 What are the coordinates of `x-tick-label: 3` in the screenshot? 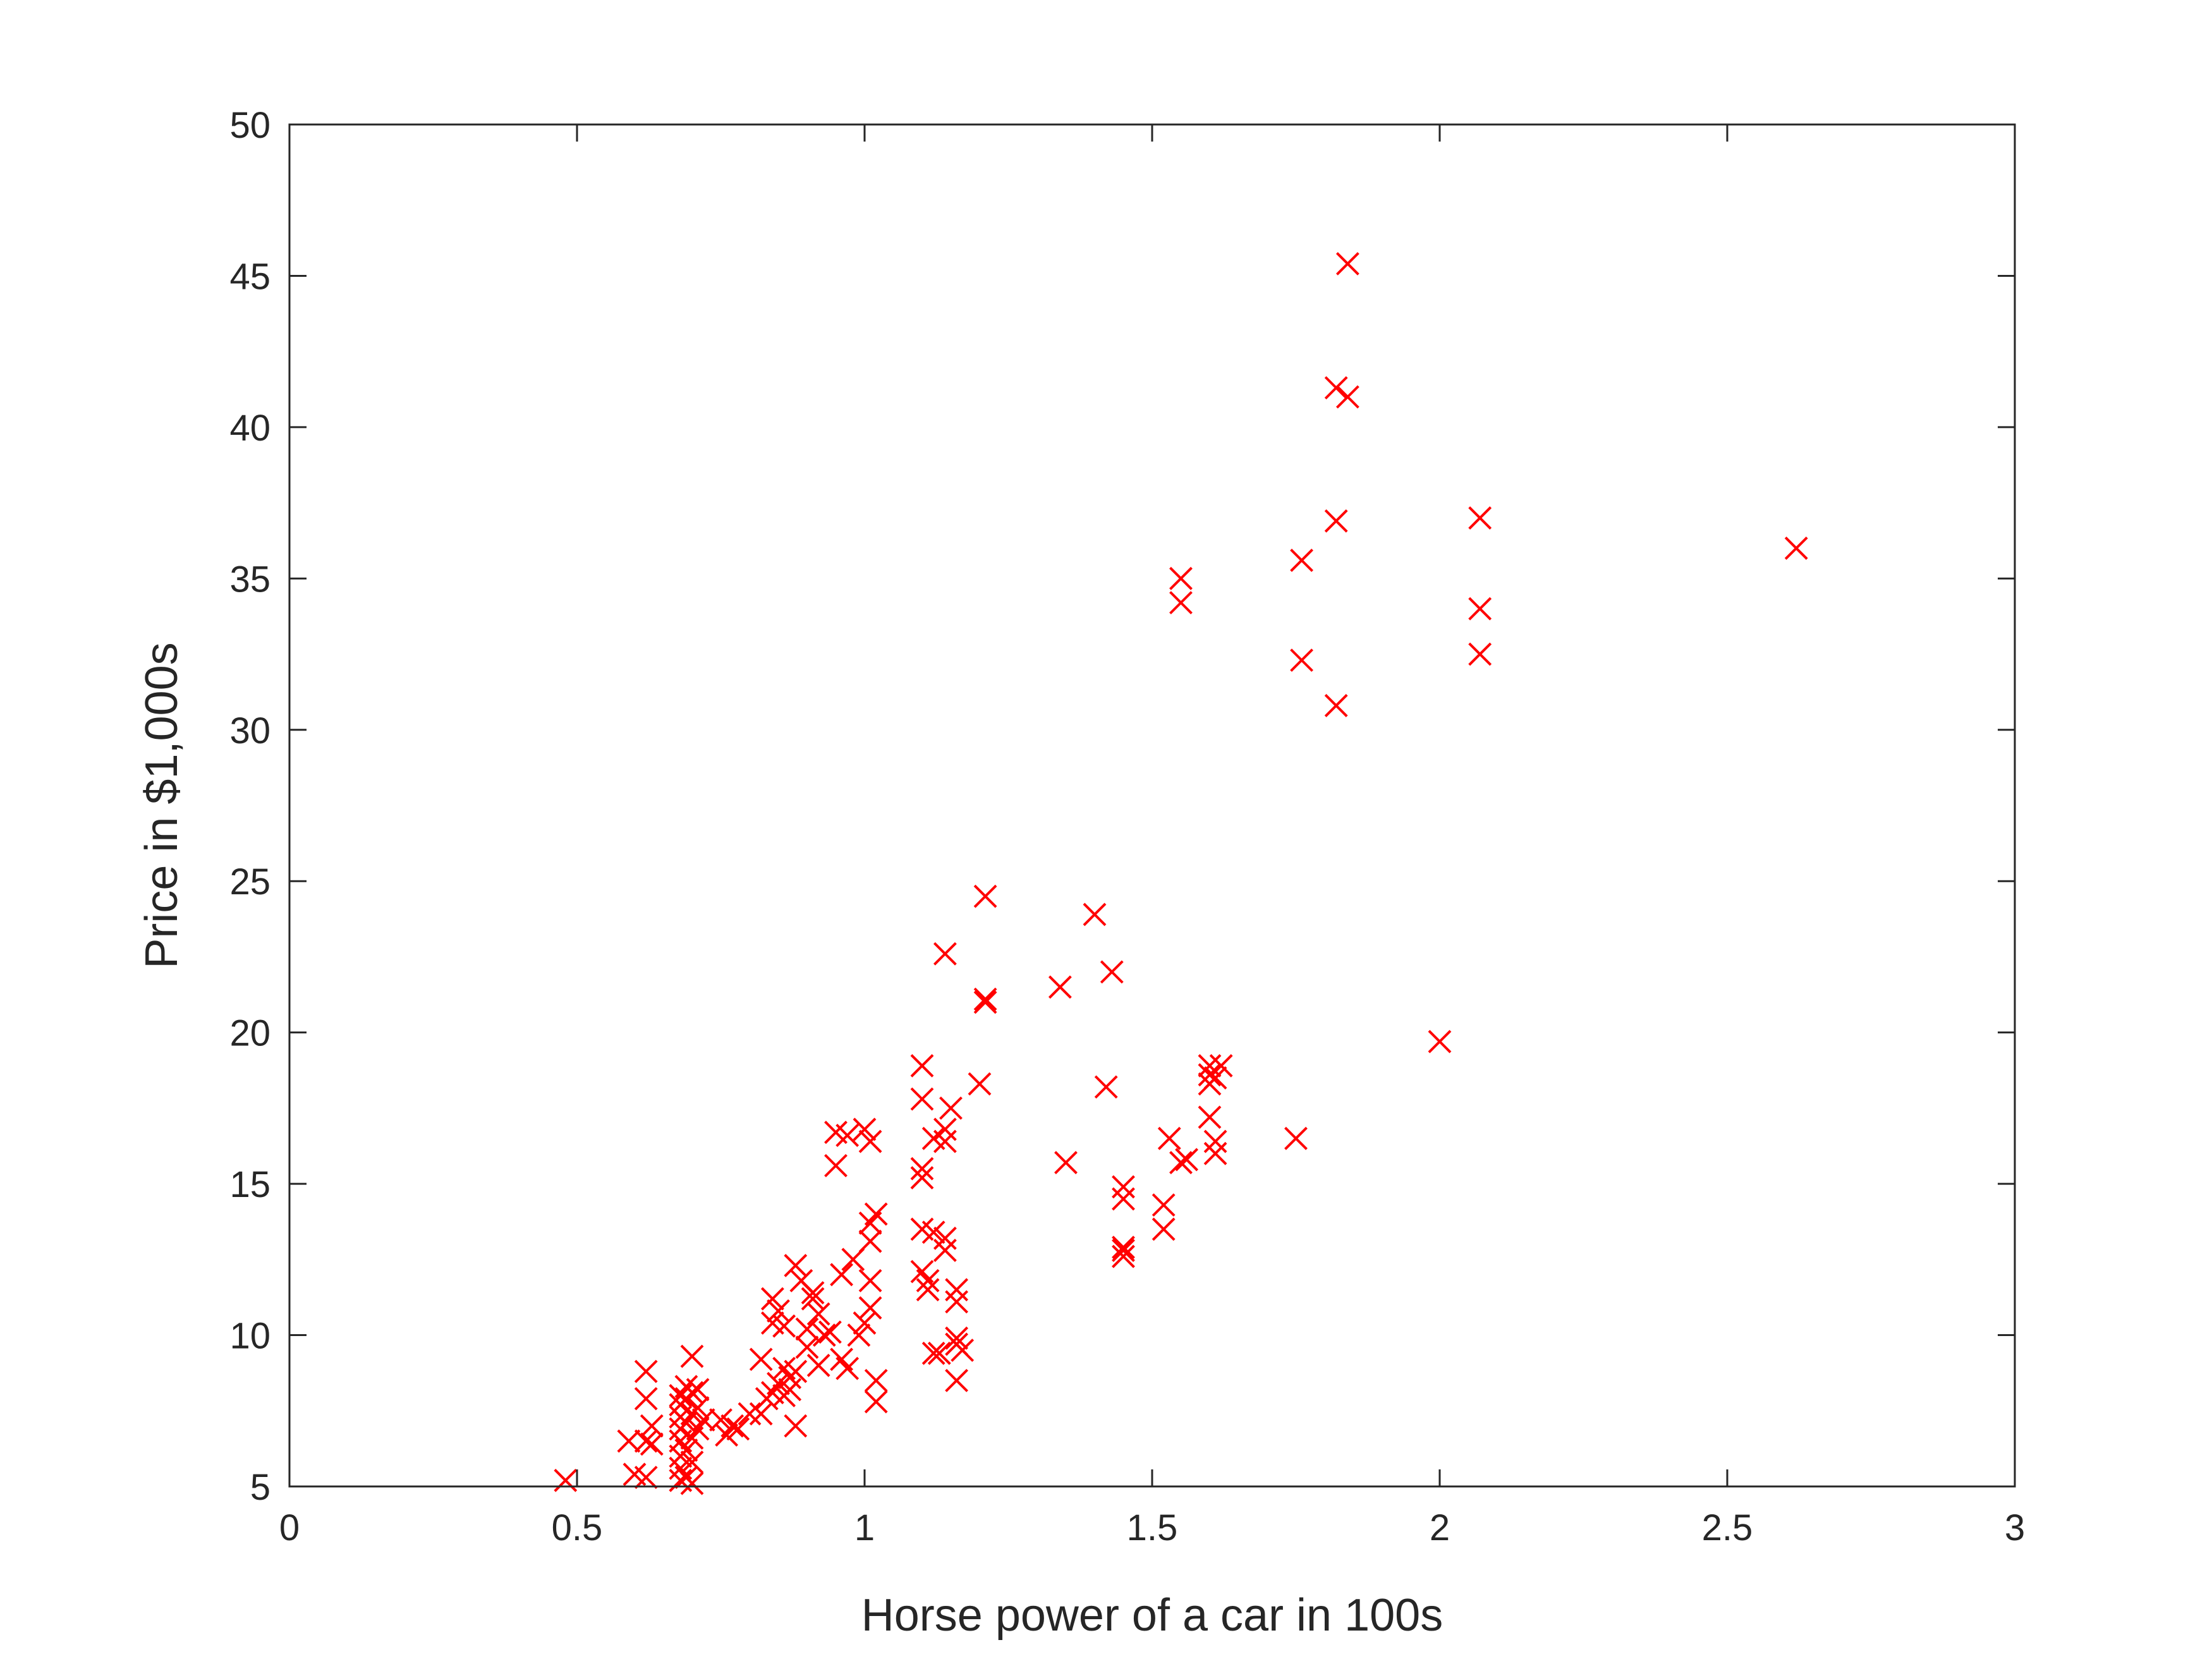 It's located at (2015, 1527).